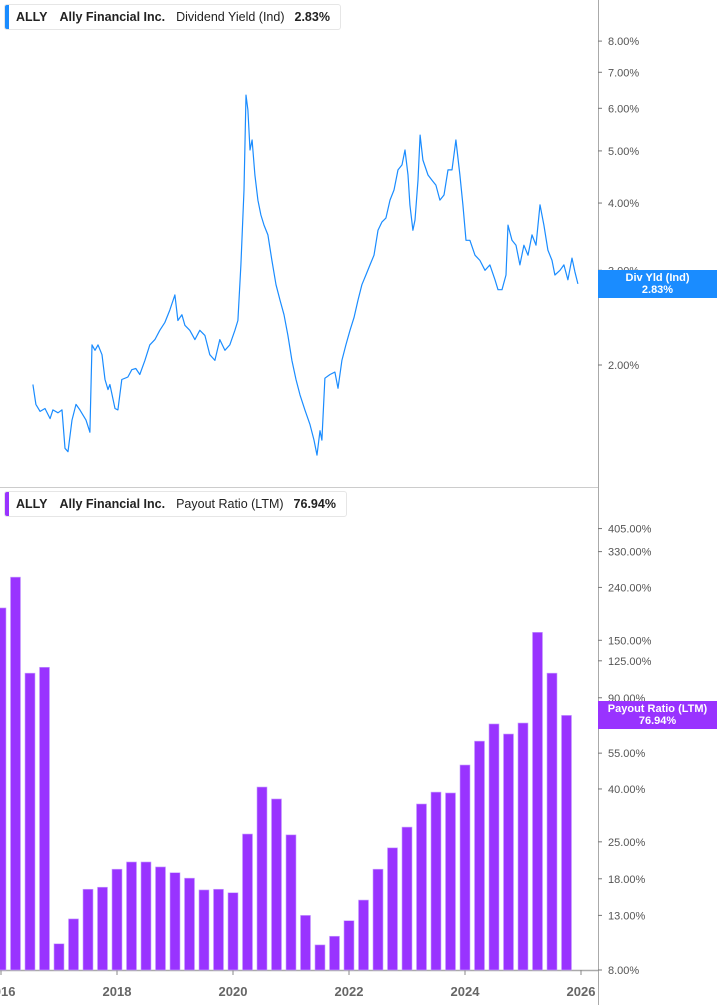 The image size is (717, 1005). What do you see at coordinates (627, 843) in the screenshot?
I see `y-tick-label: 25.00%` at bounding box center [627, 843].